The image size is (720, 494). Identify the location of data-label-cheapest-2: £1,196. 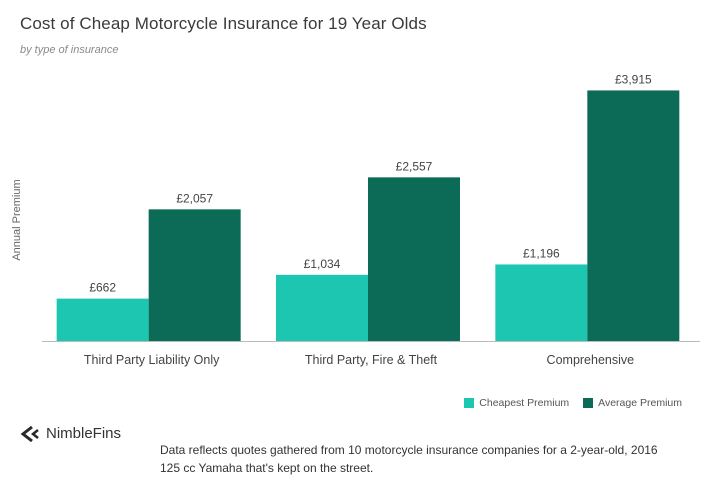
(541, 253).